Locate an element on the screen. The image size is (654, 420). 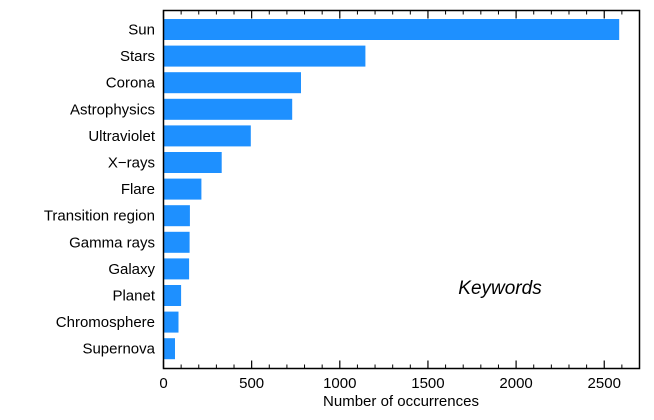
category-label: Flare is located at coordinates (138, 189).